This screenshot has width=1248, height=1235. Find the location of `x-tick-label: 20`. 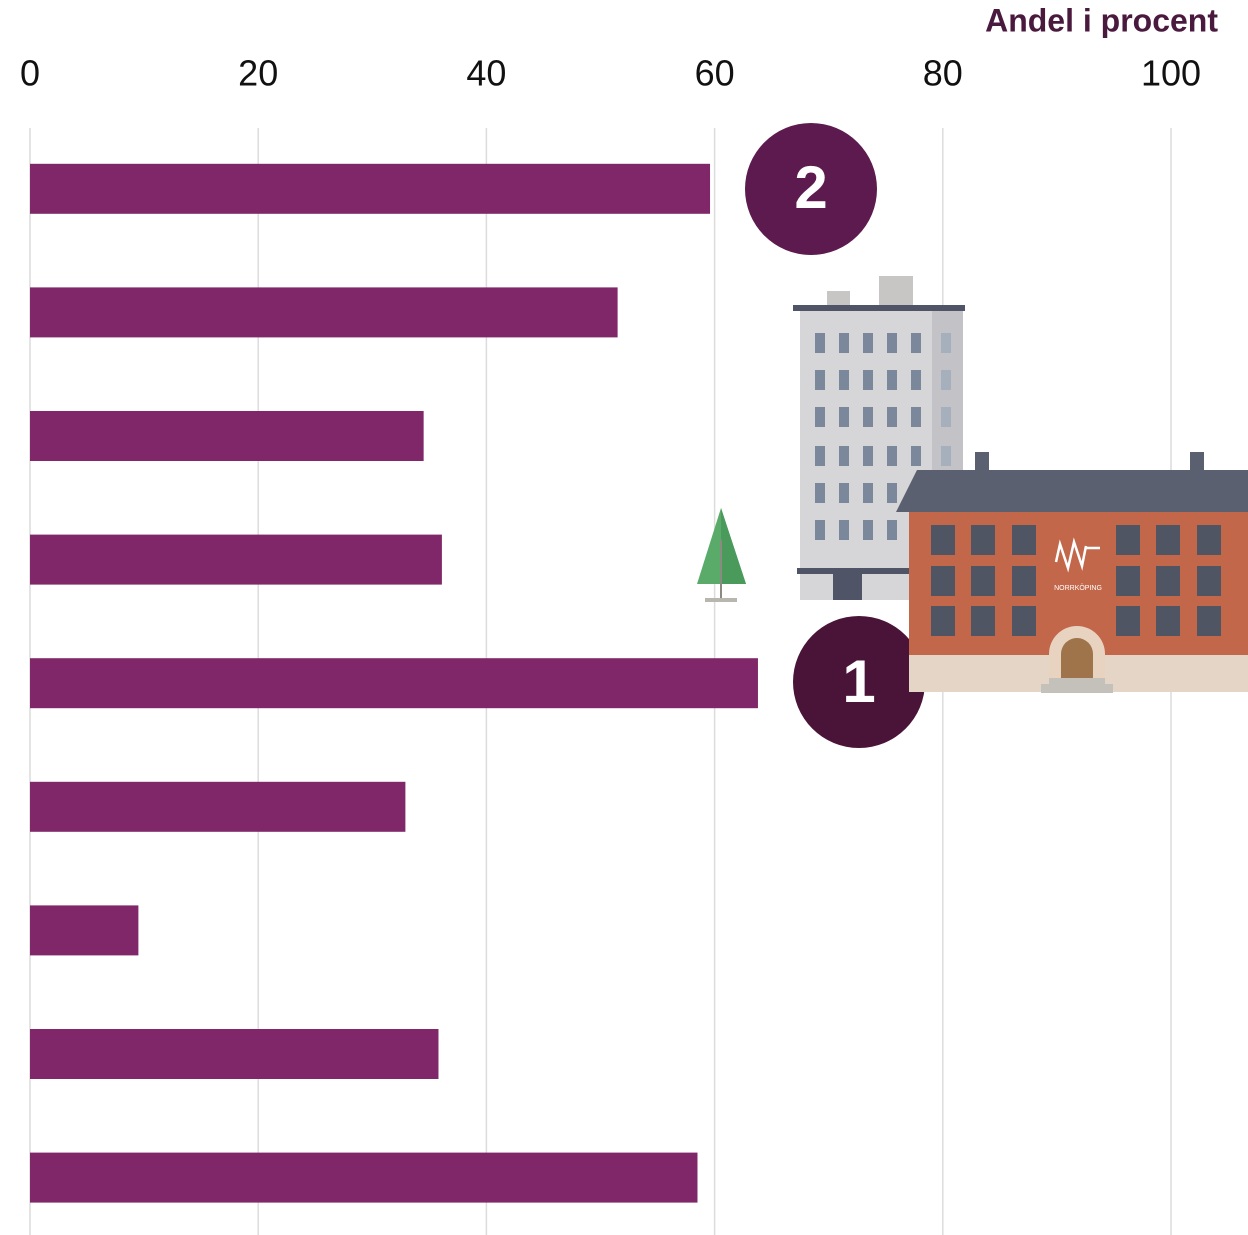

x-tick-label: 20 is located at coordinates (258, 73).